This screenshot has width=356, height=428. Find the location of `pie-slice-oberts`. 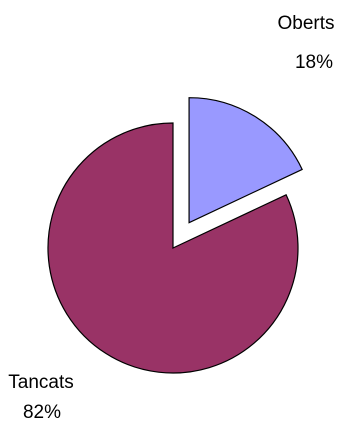

pie-slice-oberts is located at coordinates (245, 160).